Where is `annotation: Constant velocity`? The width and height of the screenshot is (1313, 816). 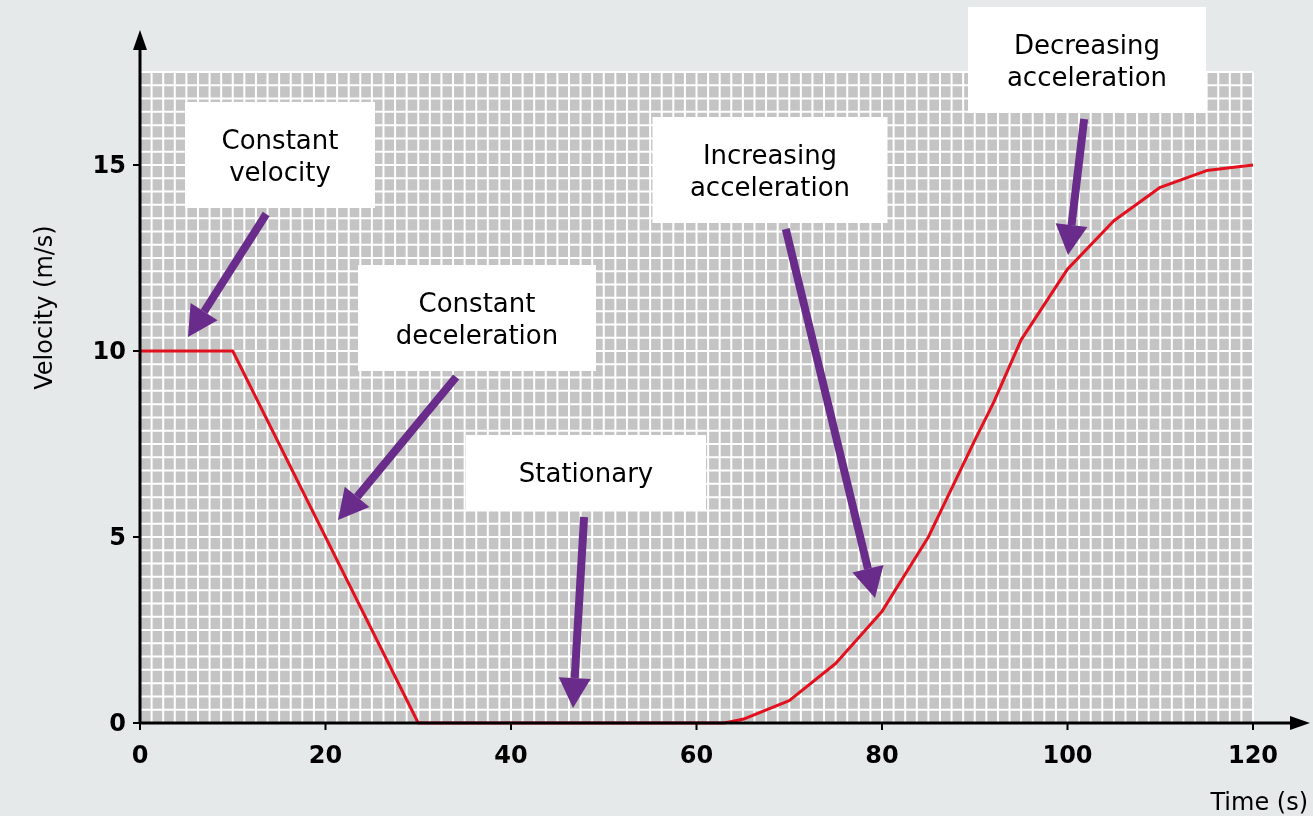
annotation: Constant velocity is located at coordinates (280, 156).